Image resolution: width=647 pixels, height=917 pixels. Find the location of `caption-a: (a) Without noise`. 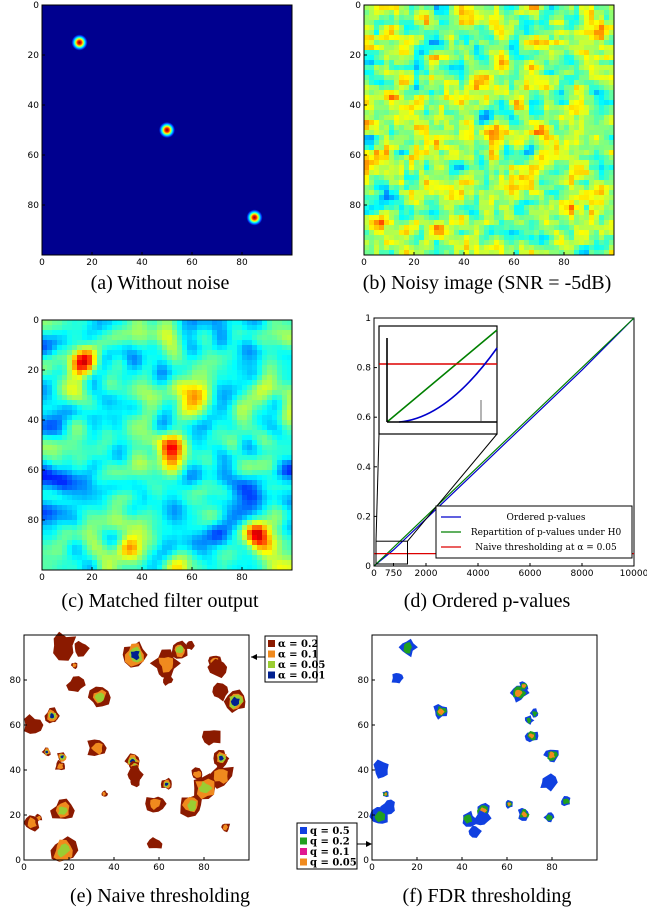

caption-a: (a) Without noise is located at coordinates (160, 283).